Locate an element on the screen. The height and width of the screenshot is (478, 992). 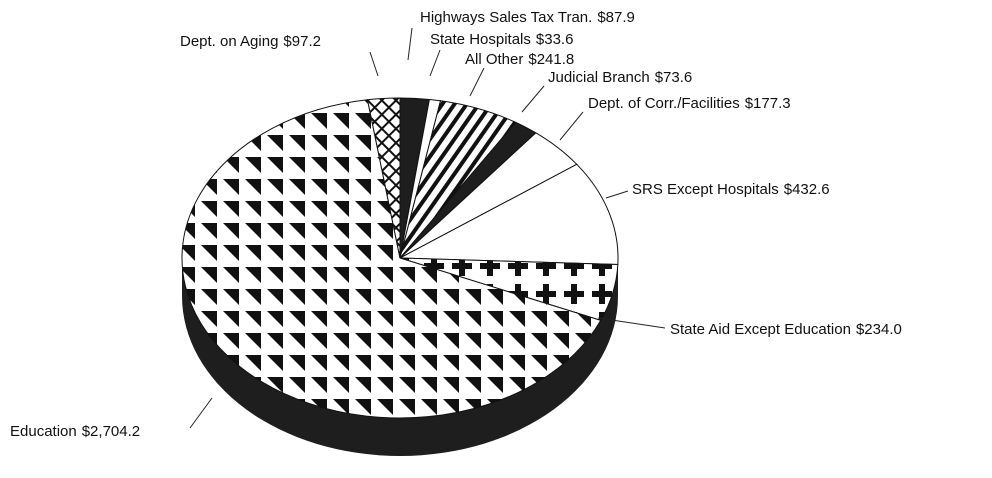
slice-label: State Aid Except Education $234.0 is located at coordinates (786, 329).